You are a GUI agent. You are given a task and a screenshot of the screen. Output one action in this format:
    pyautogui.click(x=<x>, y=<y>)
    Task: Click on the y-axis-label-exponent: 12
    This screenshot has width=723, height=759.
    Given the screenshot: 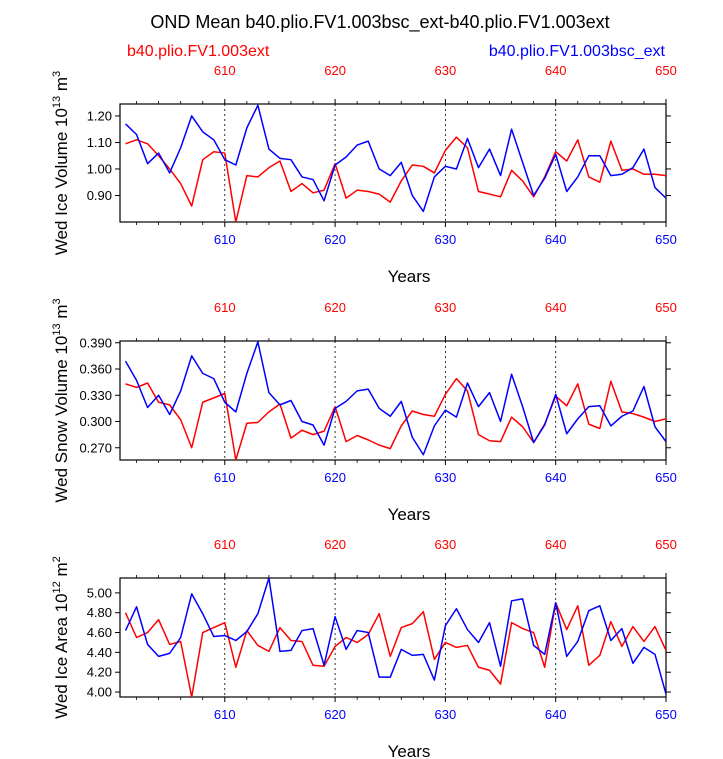 What is the action you would take?
    pyautogui.click(x=57, y=587)
    